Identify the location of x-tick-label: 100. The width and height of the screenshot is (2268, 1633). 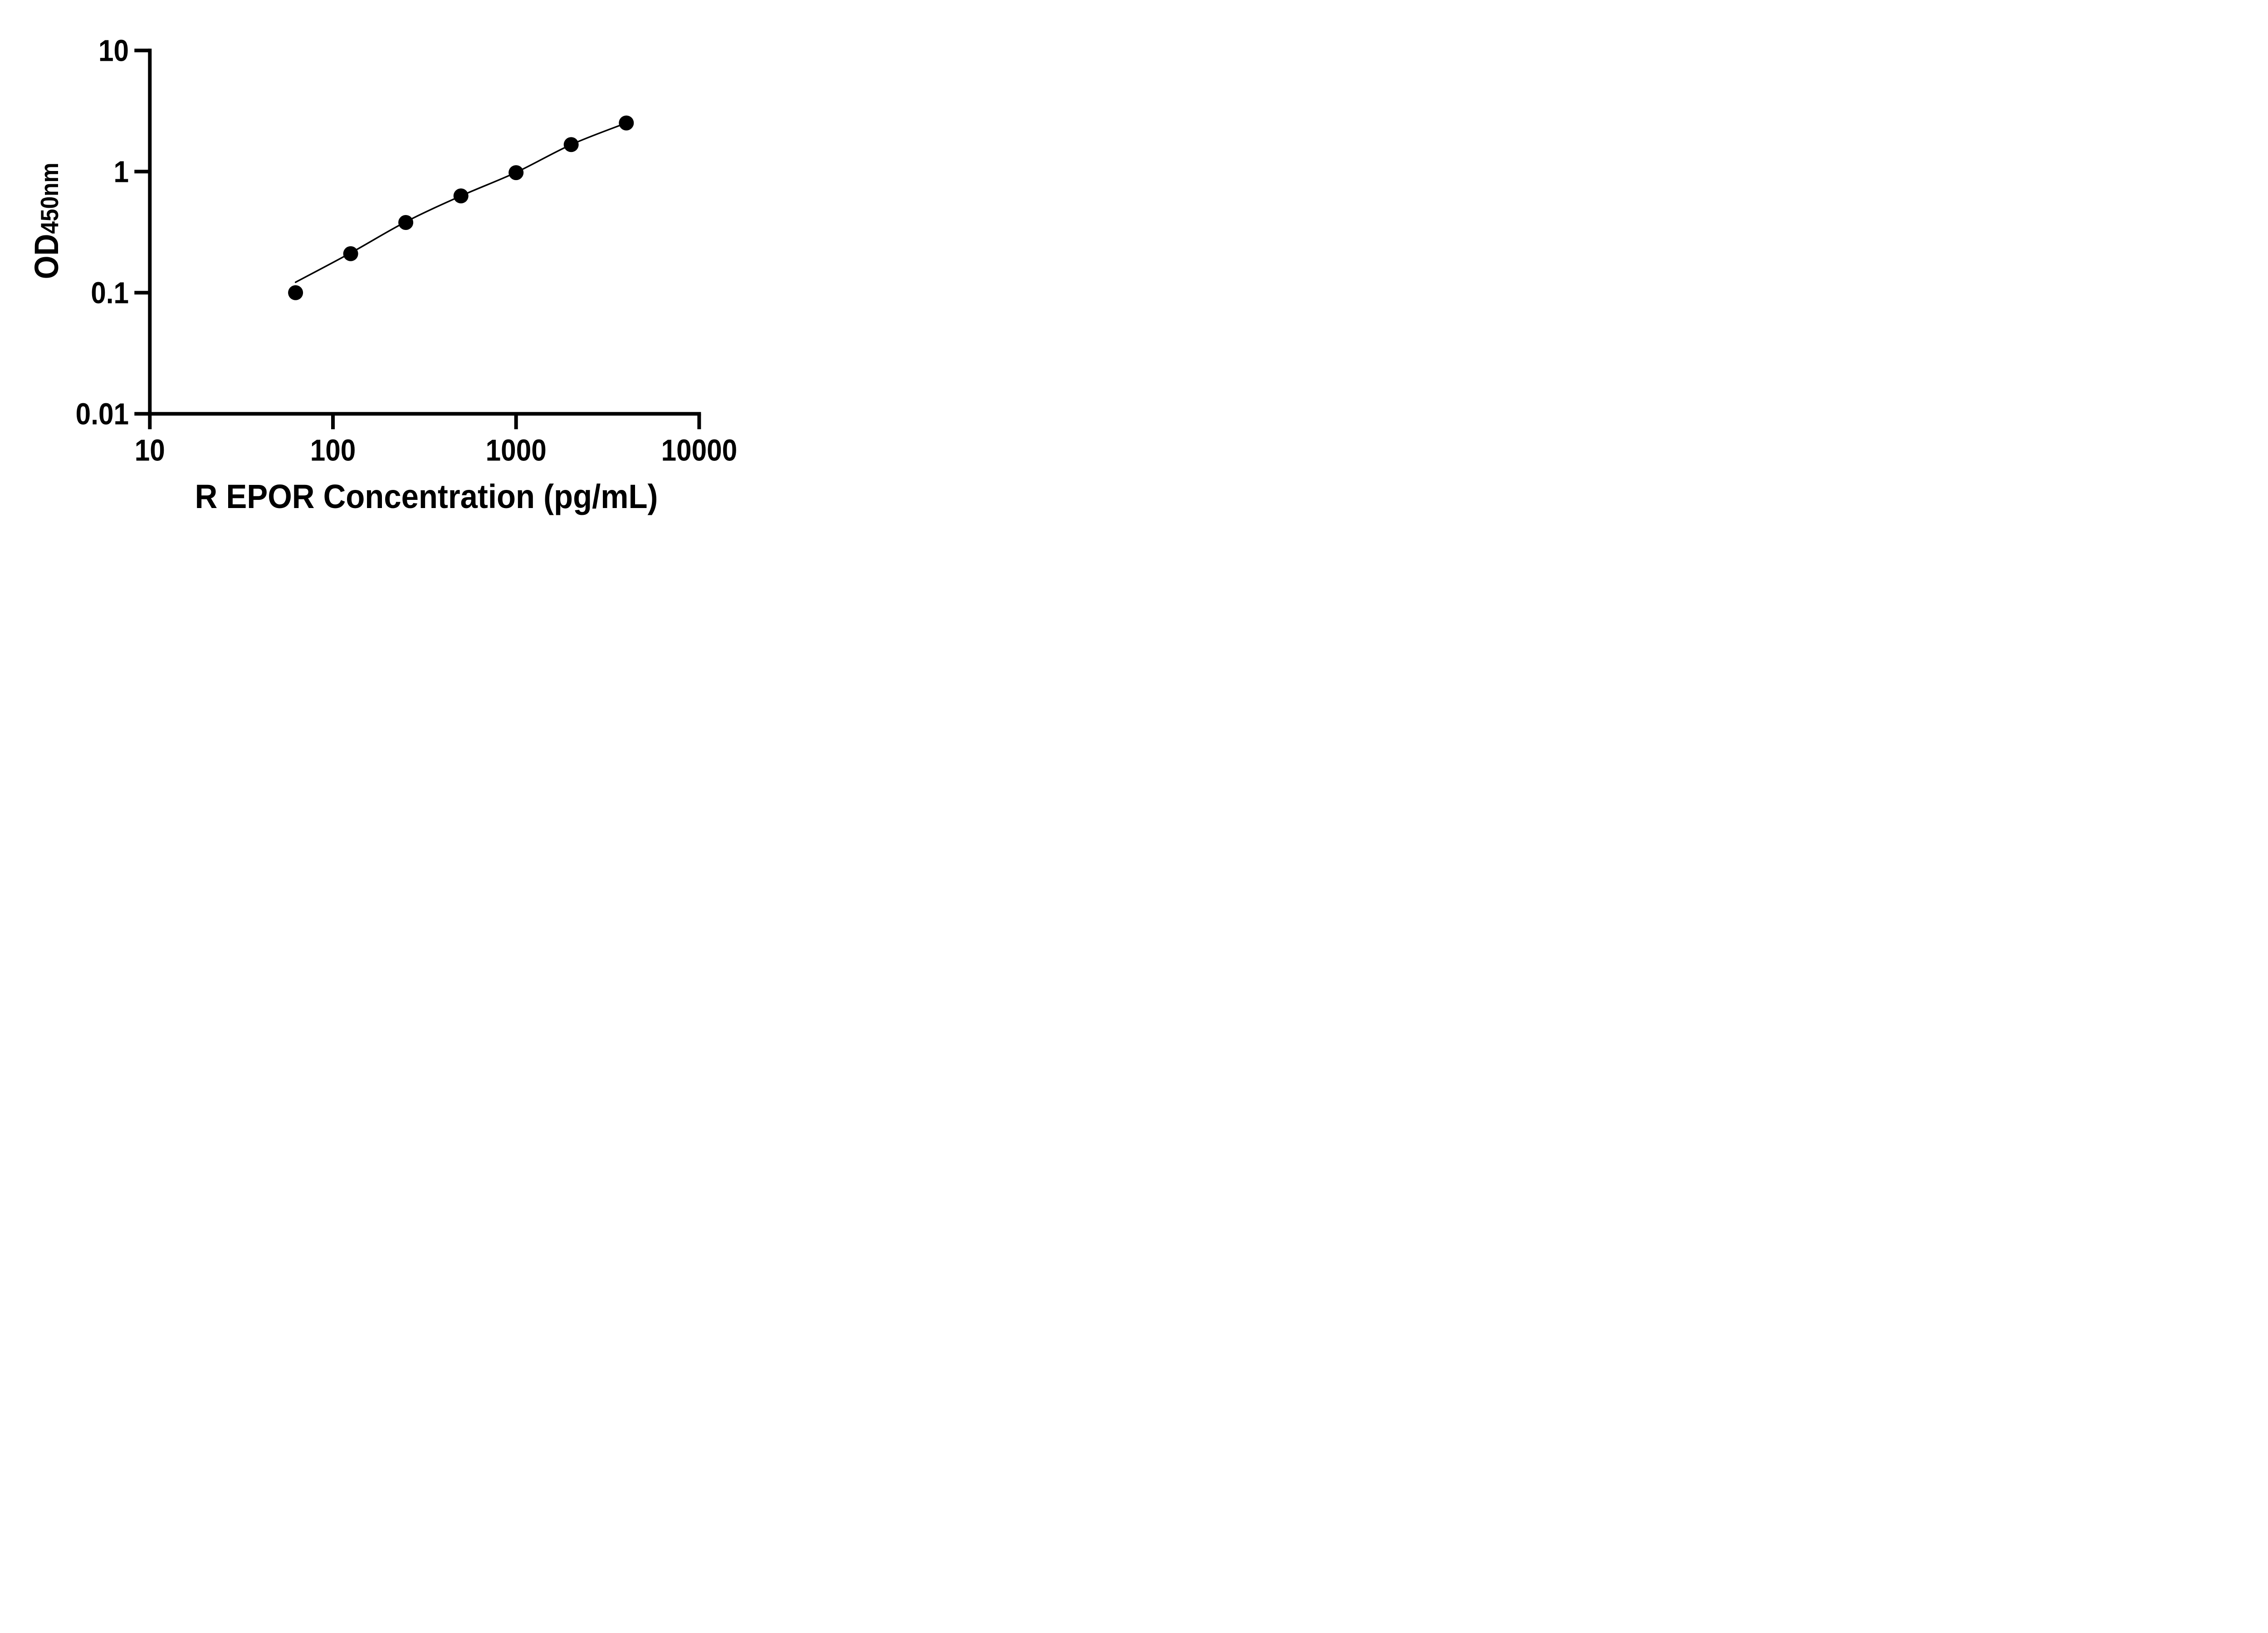
(333, 450).